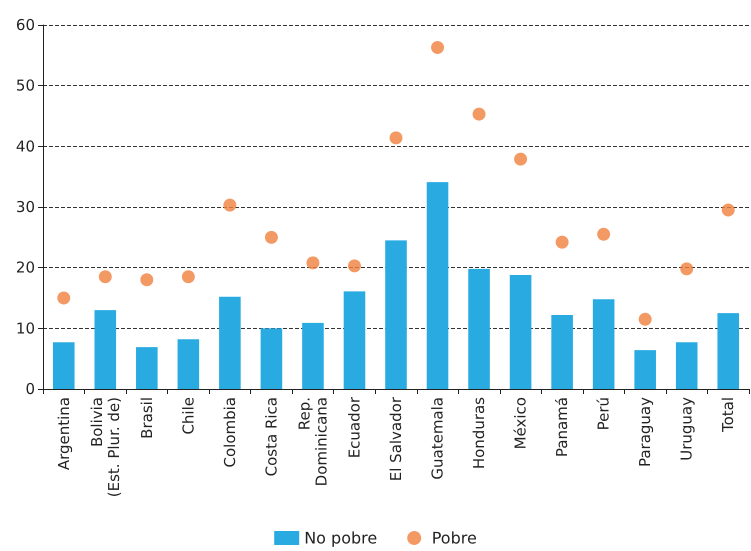 The width and height of the screenshot is (751, 551). Describe the element at coordinates (354, 427) in the screenshot. I see `x-tick-label: Ecuador` at that location.